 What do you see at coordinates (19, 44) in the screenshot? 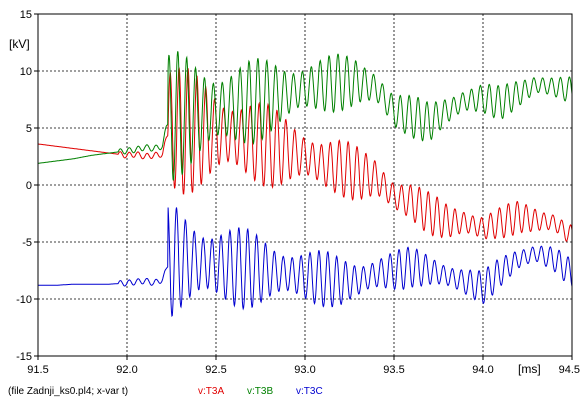
I see `y-axis-label: [kV]` at bounding box center [19, 44].